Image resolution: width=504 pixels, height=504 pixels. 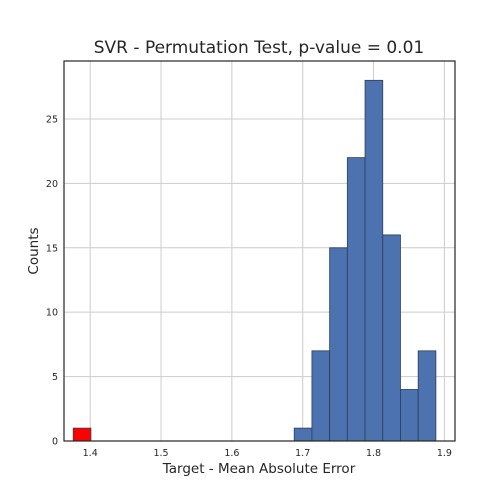 What do you see at coordinates (55, 442) in the screenshot?
I see `y-tick-label: 0` at bounding box center [55, 442].